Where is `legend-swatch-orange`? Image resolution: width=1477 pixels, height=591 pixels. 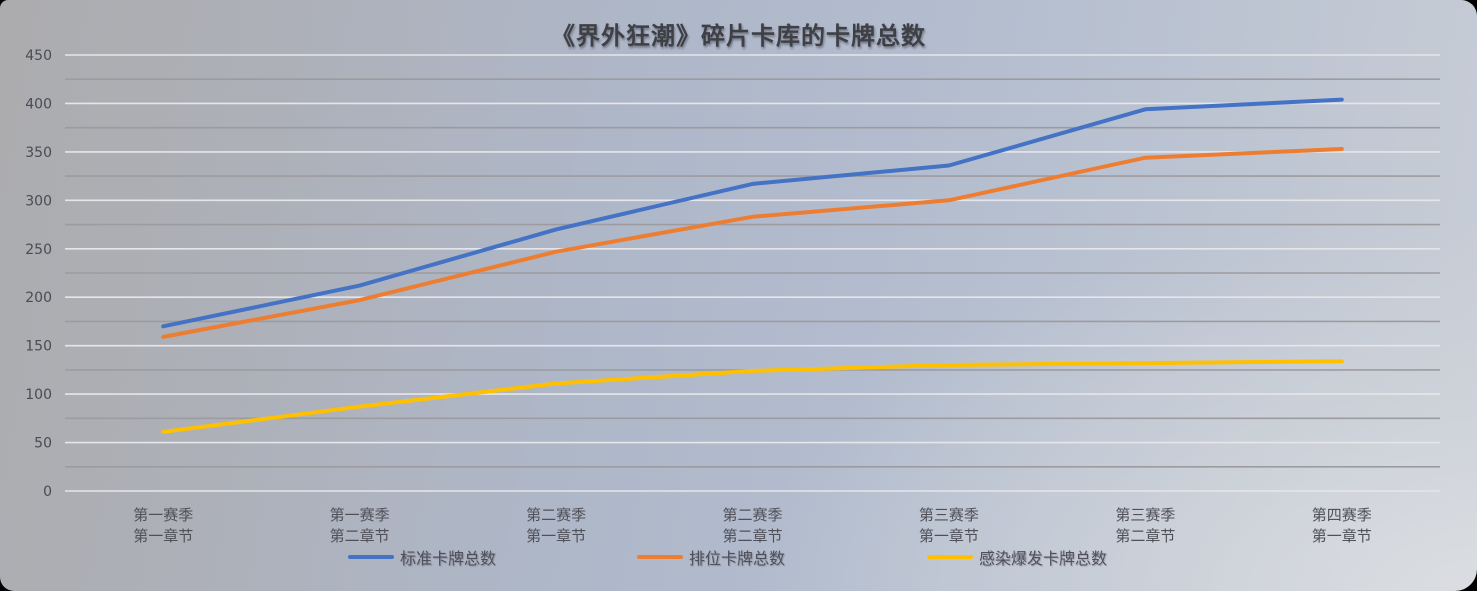 legend-swatch-orange is located at coordinates (660, 557).